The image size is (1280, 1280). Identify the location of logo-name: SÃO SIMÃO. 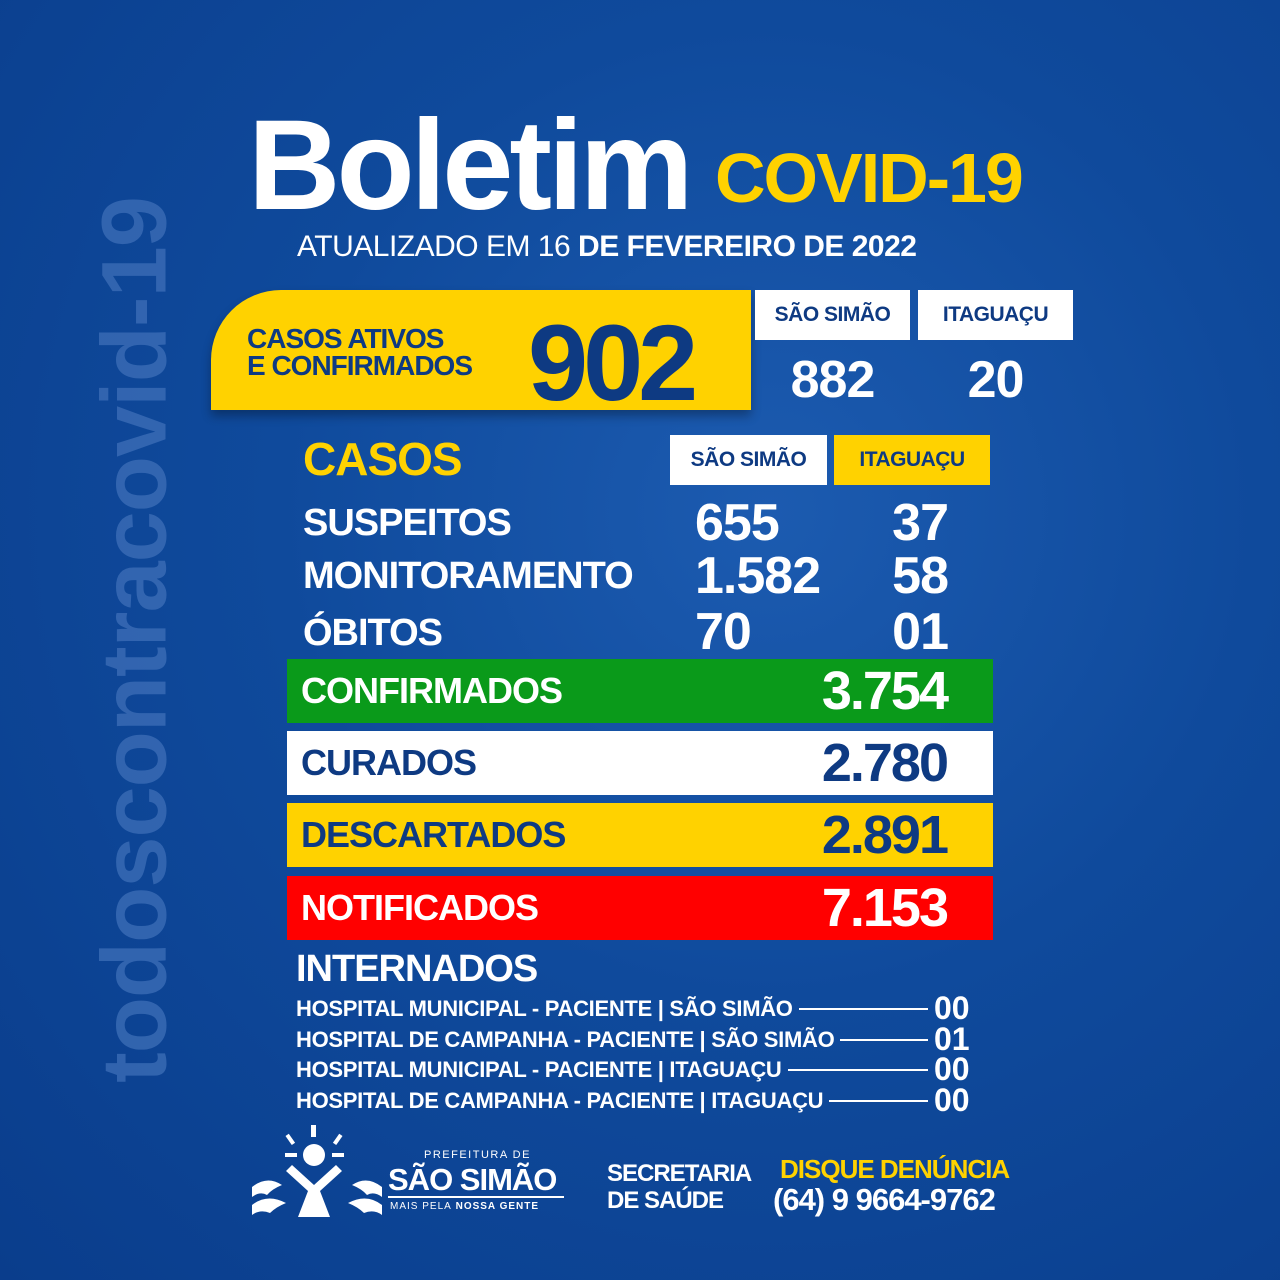
(472, 1179).